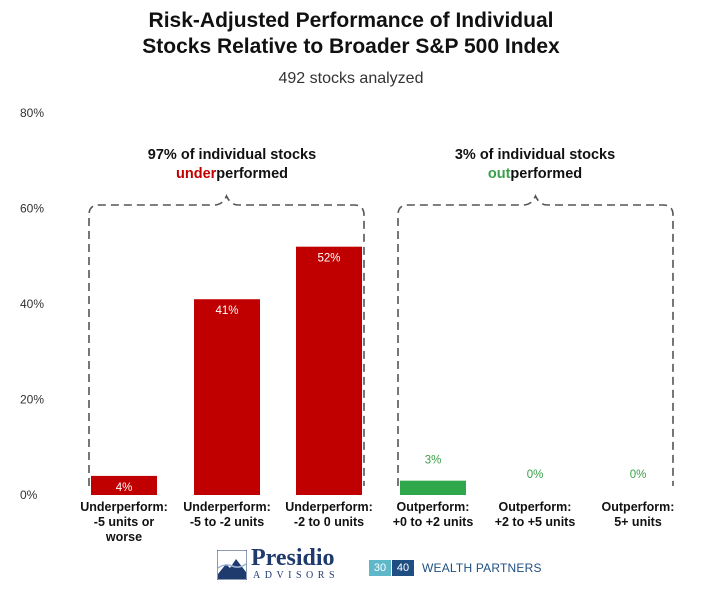 This screenshot has width=702, height=594. I want to click on annotation-under-line-1: 97% of individual stocks, so click(232, 155).